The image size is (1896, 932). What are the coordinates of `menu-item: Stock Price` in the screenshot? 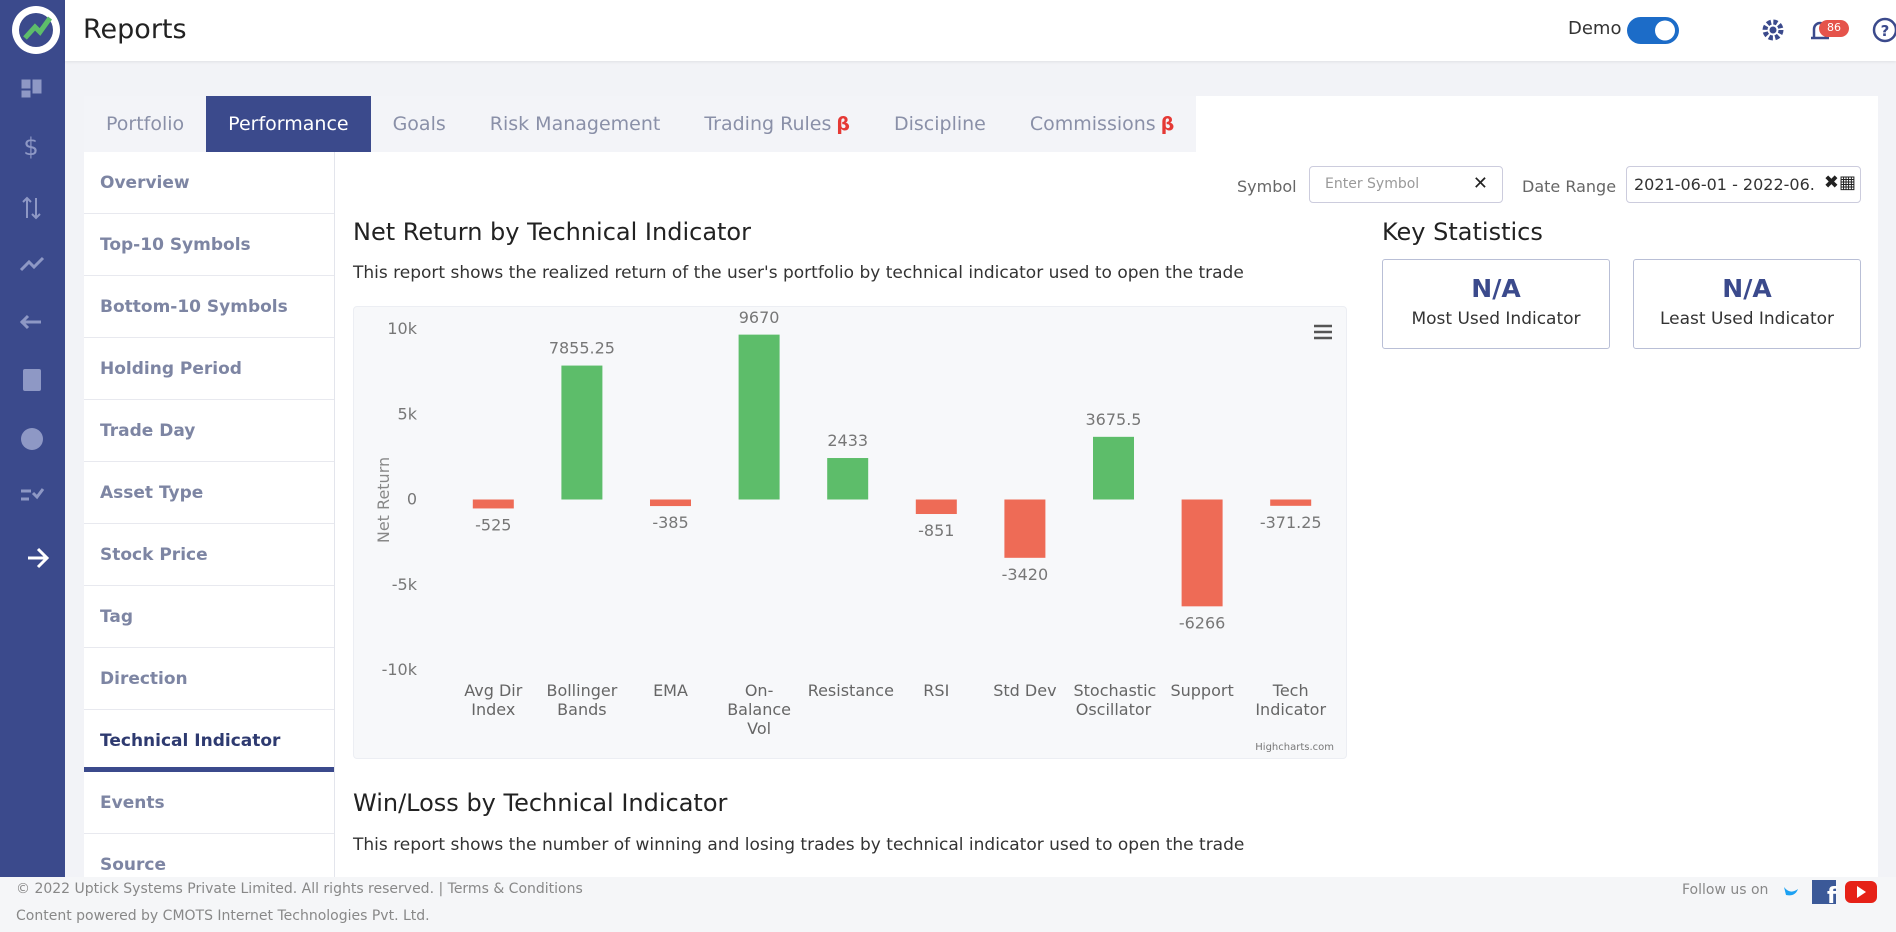 It's located at (209, 555).